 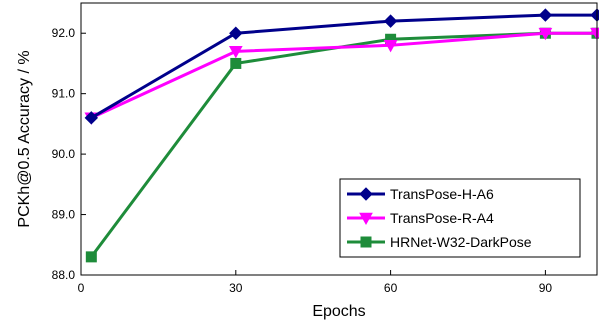 I want to click on legend-label: HRNet-W32-DarkPose, so click(x=461, y=242).